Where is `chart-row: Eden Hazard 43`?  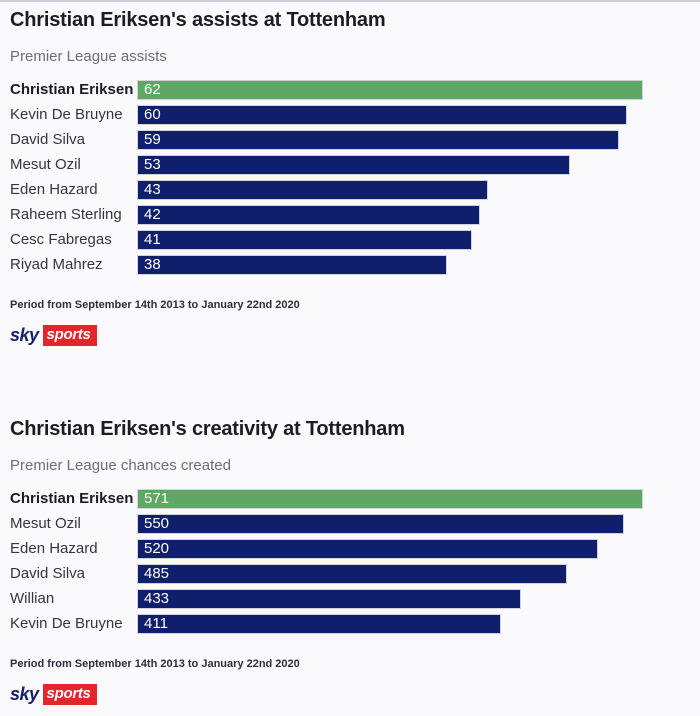 chart-row: Eden Hazard 43 is located at coordinates (350, 189).